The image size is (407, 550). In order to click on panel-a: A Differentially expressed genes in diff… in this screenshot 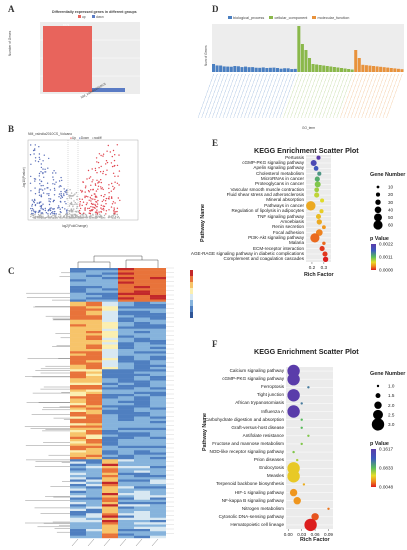, I will do `click(100, 55)`.